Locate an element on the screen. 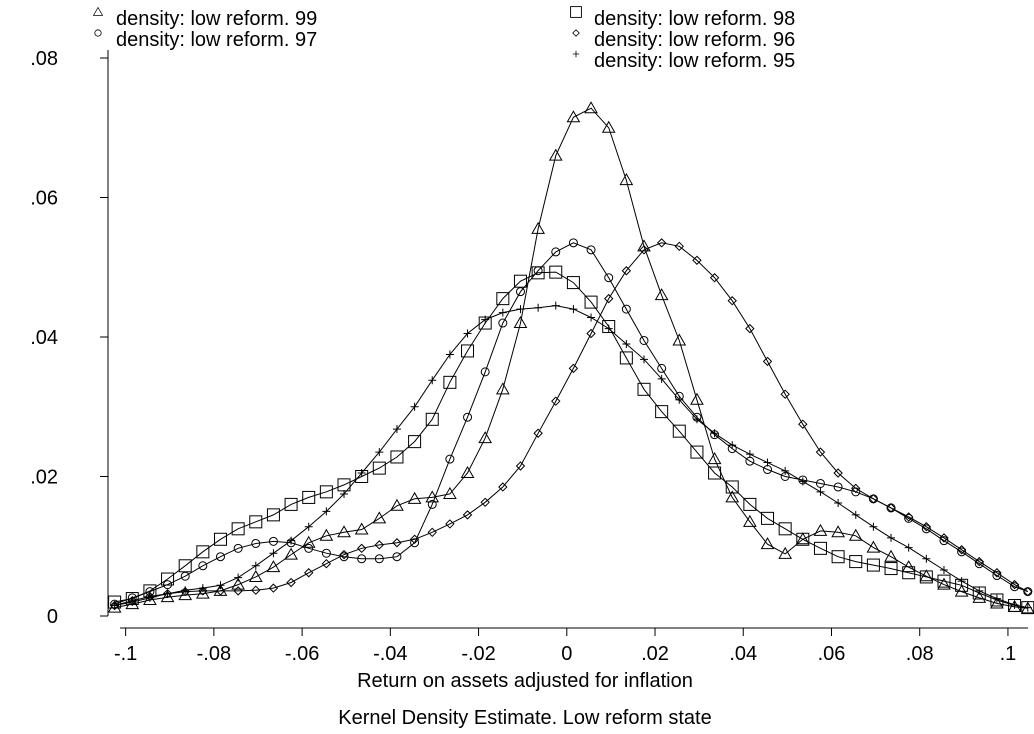 The image size is (1034, 734). x-tick-label: .08 is located at coordinates (920, 654).